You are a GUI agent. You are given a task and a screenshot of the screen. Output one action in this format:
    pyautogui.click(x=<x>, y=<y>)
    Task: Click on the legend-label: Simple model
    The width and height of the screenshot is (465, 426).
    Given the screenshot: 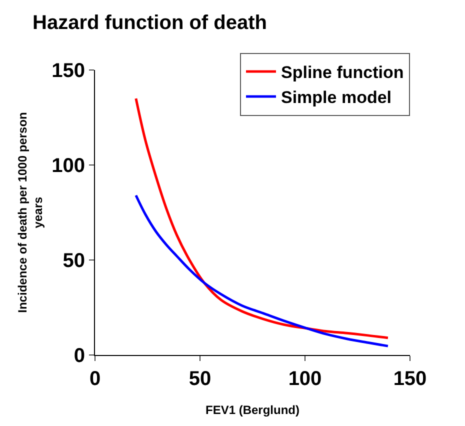 What is the action you would take?
    pyautogui.click(x=336, y=98)
    